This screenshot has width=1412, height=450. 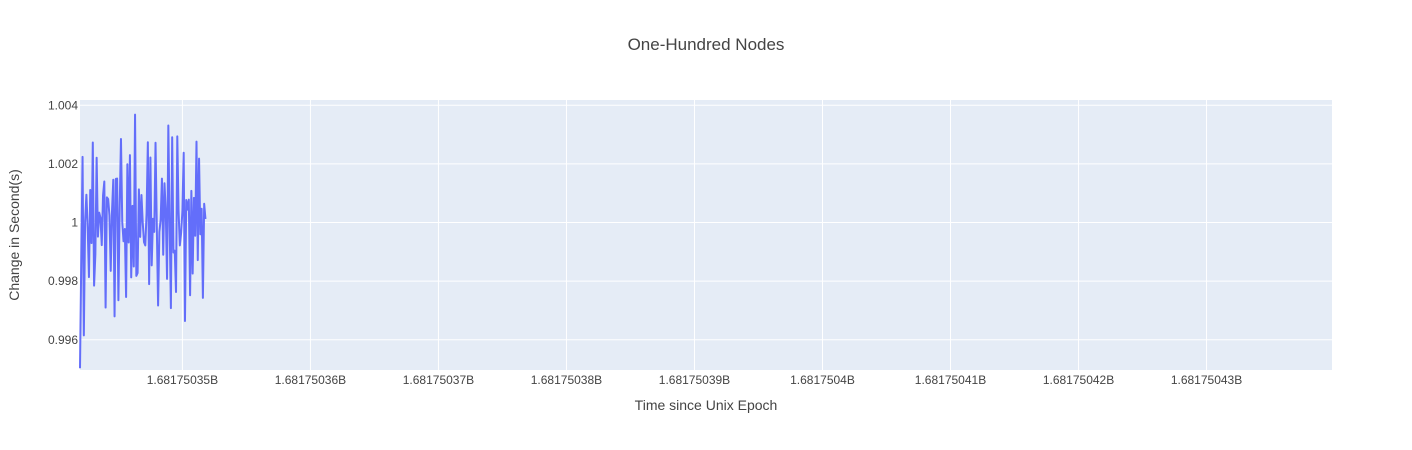 What do you see at coordinates (310, 380) in the screenshot?
I see `x-tick-label: 1.68175036B` at bounding box center [310, 380].